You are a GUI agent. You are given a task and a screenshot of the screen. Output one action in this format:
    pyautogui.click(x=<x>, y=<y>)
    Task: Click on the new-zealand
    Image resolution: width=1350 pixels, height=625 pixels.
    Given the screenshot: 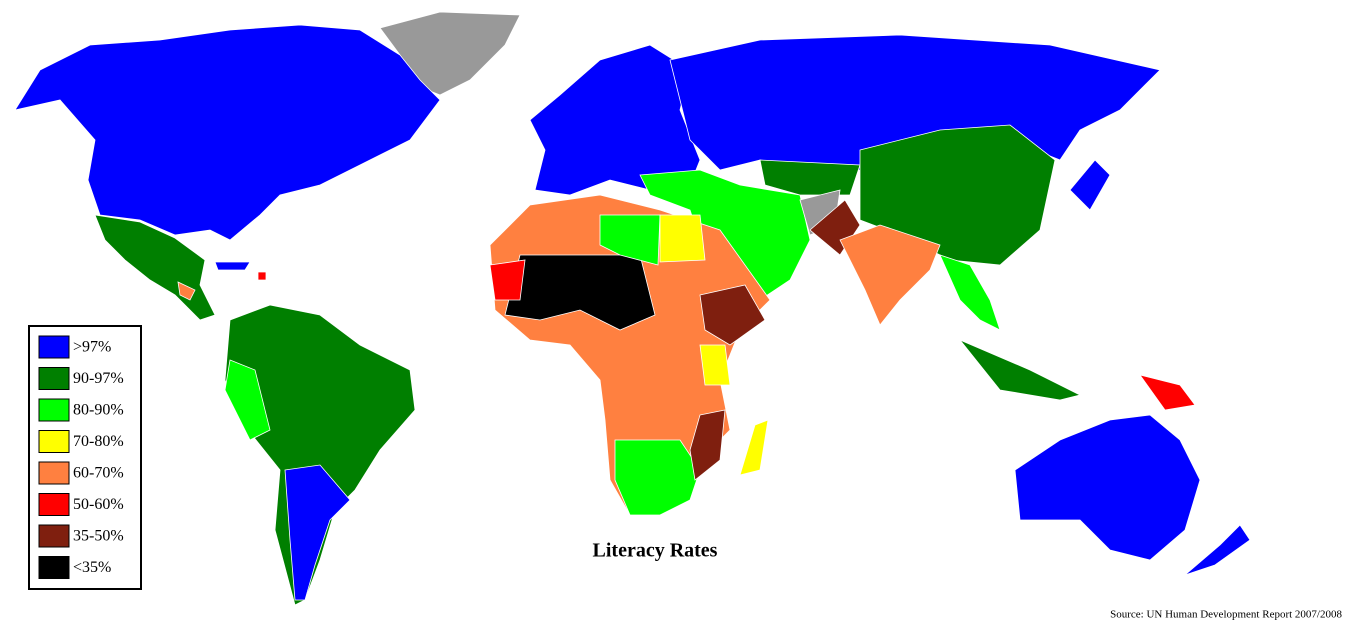 What is the action you would take?
    pyautogui.click(x=1217, y=550)
    